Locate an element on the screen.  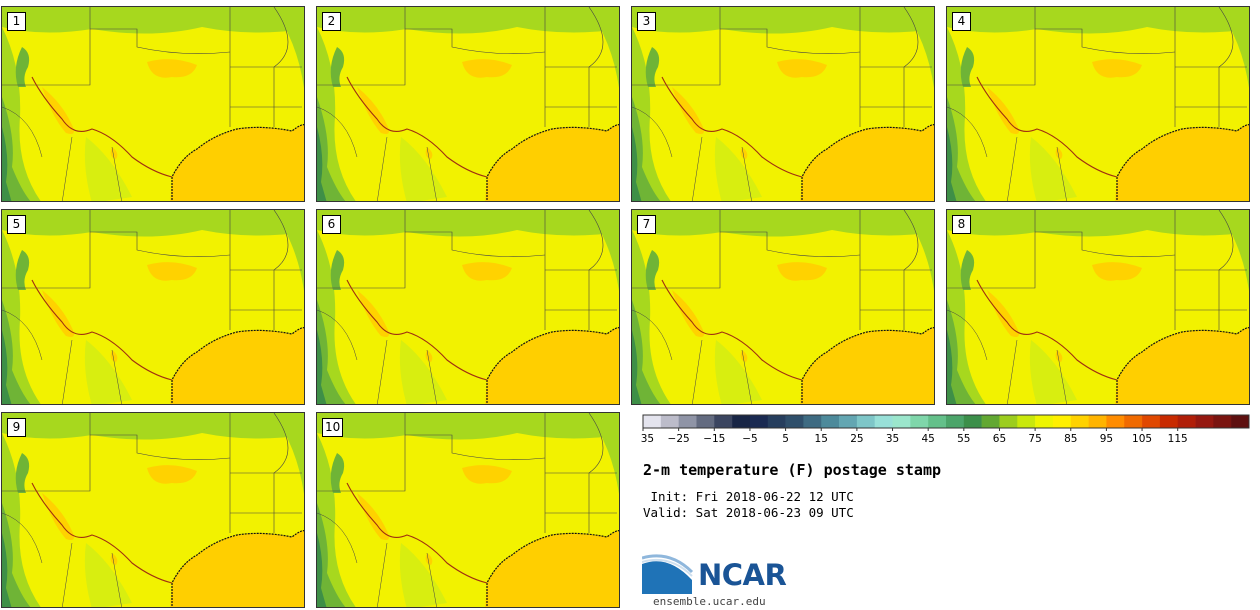
member-label: 4 is located at coordinates (961, 21).